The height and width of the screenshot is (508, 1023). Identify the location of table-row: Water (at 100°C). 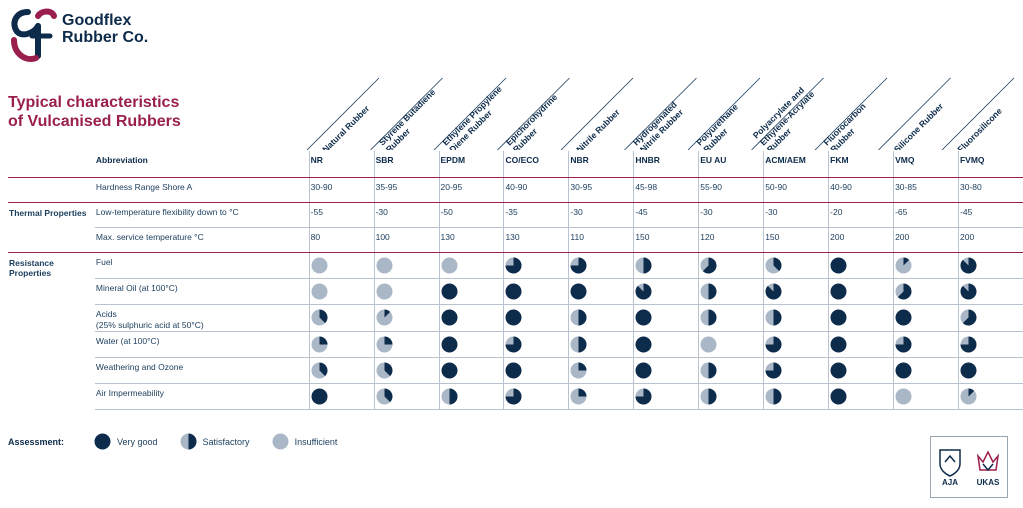
(515, 344).